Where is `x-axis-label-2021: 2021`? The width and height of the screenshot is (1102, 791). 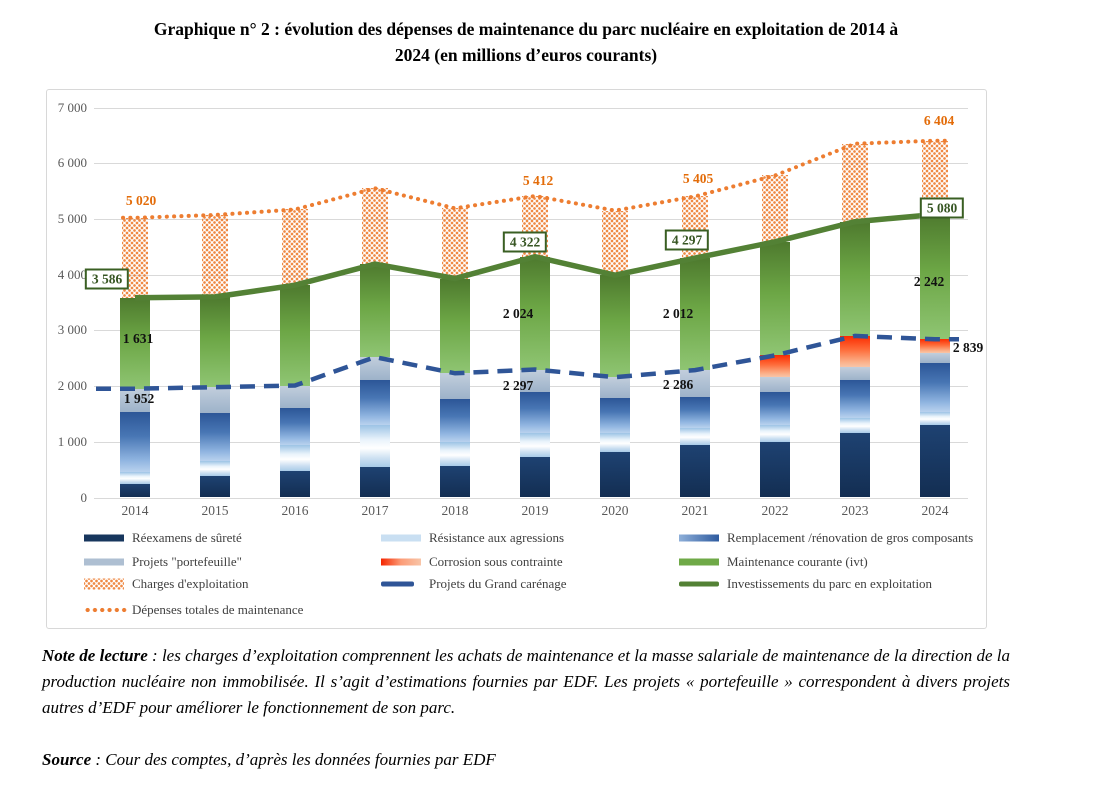 x-axis-label-2021: 2021 is located at coordinates (695, 510).